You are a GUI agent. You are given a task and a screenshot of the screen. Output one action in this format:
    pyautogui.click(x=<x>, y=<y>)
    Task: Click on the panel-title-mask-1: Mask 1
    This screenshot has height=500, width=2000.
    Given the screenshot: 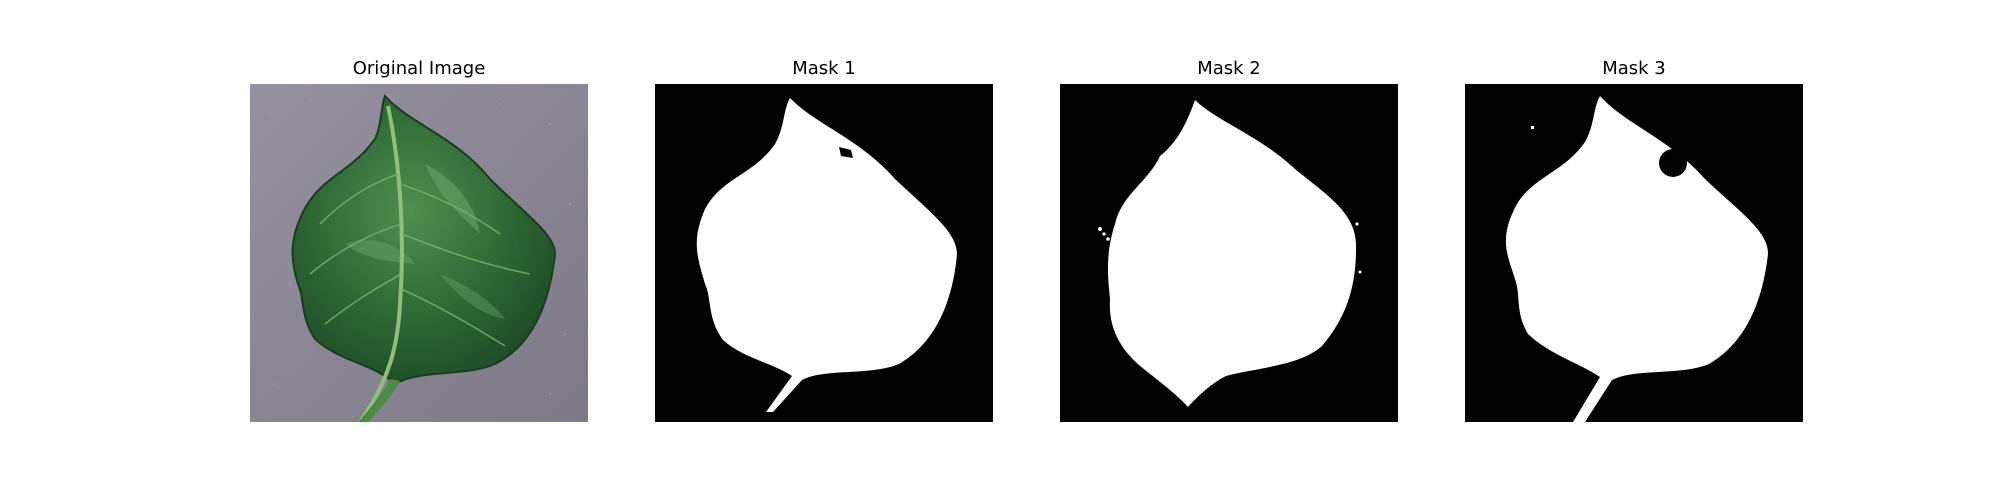 What is the action you would take?
    pyautogui.click(x=824, y=68)
    